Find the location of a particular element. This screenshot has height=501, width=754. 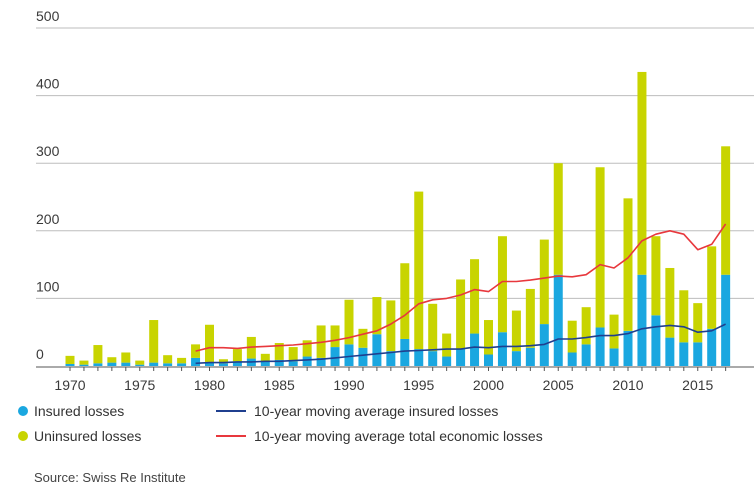

bar-insured-1975 is located at coordinates (140, 365).